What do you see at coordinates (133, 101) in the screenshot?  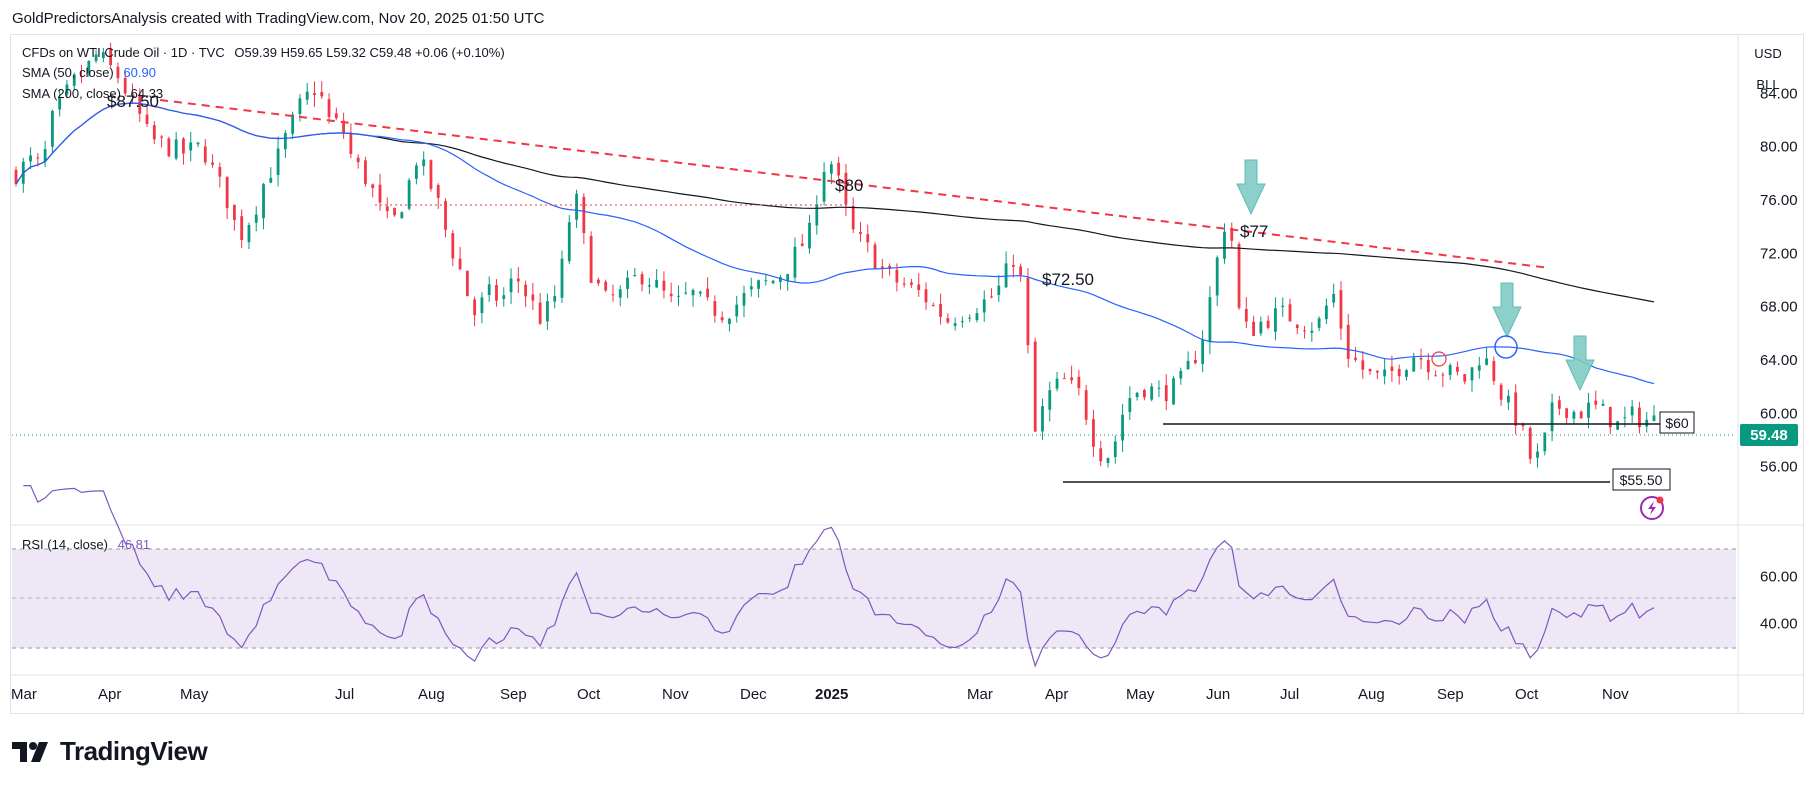 I see `annotation-high: $87.50` at bounding box center [133, 101].